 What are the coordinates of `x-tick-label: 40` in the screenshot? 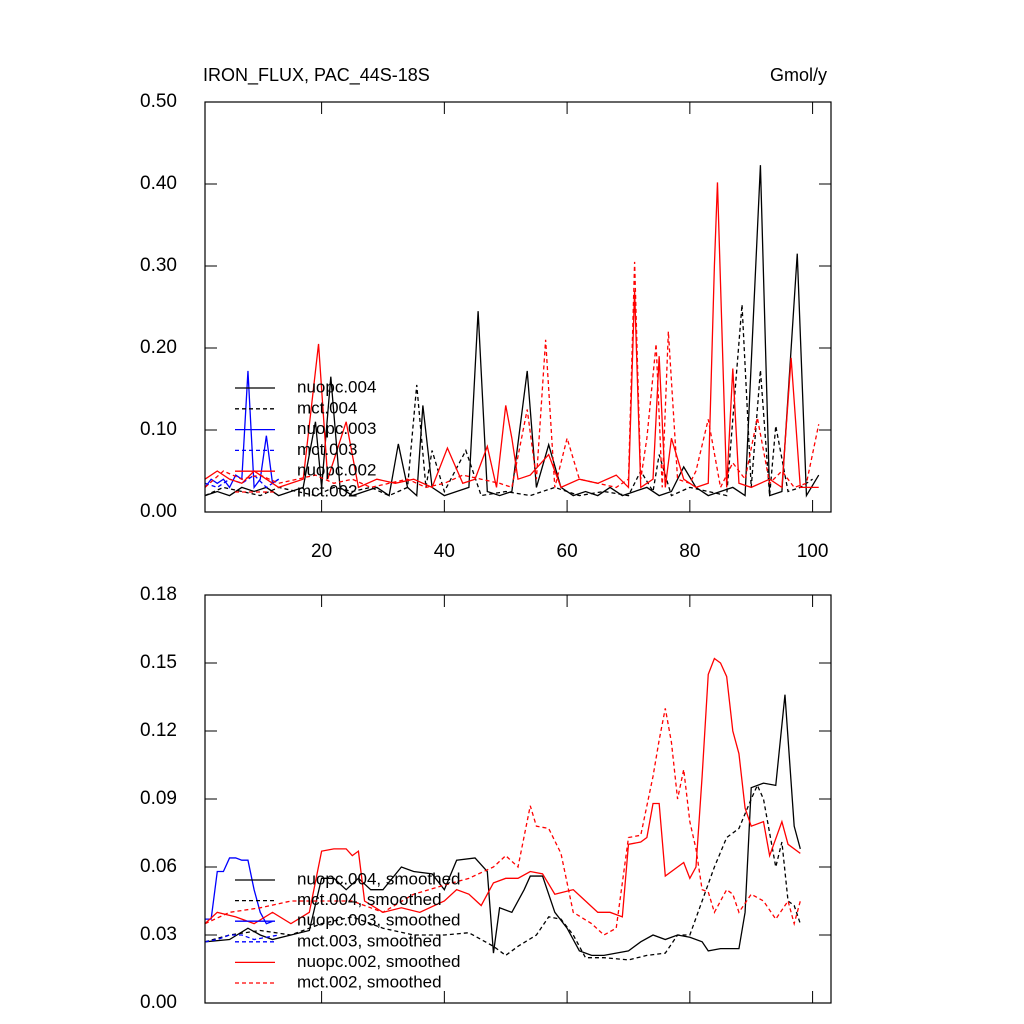 It's located at (444, 551).